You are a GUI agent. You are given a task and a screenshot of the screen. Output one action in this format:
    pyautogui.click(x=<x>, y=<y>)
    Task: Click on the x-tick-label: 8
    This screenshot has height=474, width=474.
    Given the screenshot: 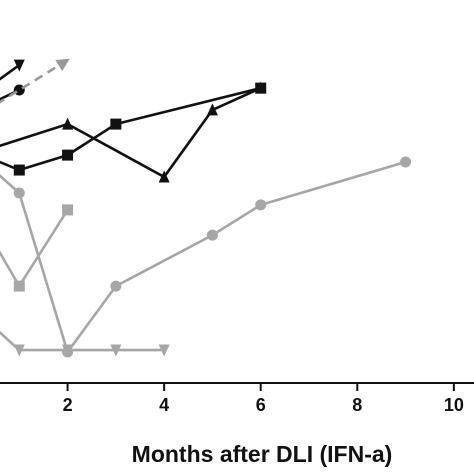 What is the action you would take?
    pyautogui.click(x=357, y=405)
    